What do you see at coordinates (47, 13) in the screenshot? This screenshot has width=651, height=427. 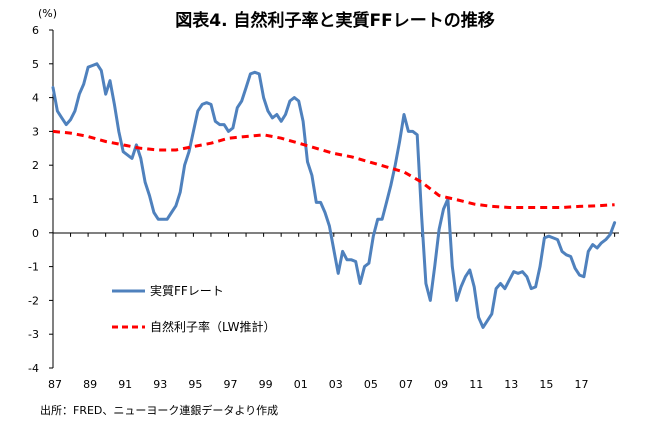 I see `y-unit-label: (%)` at bounding box center [47, 13].